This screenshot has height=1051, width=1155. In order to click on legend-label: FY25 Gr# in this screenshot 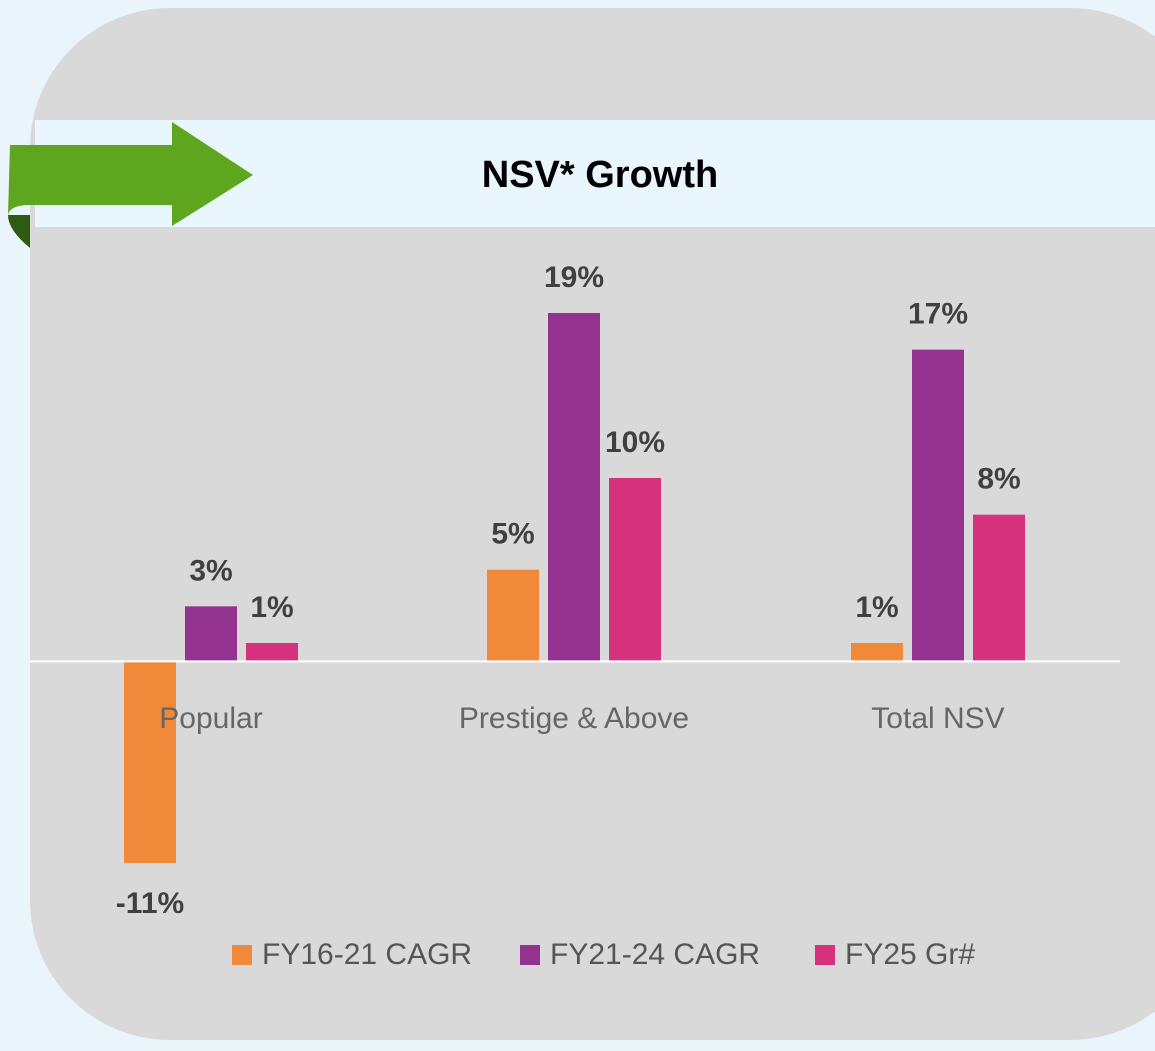, I will do `click(910, 954)`.